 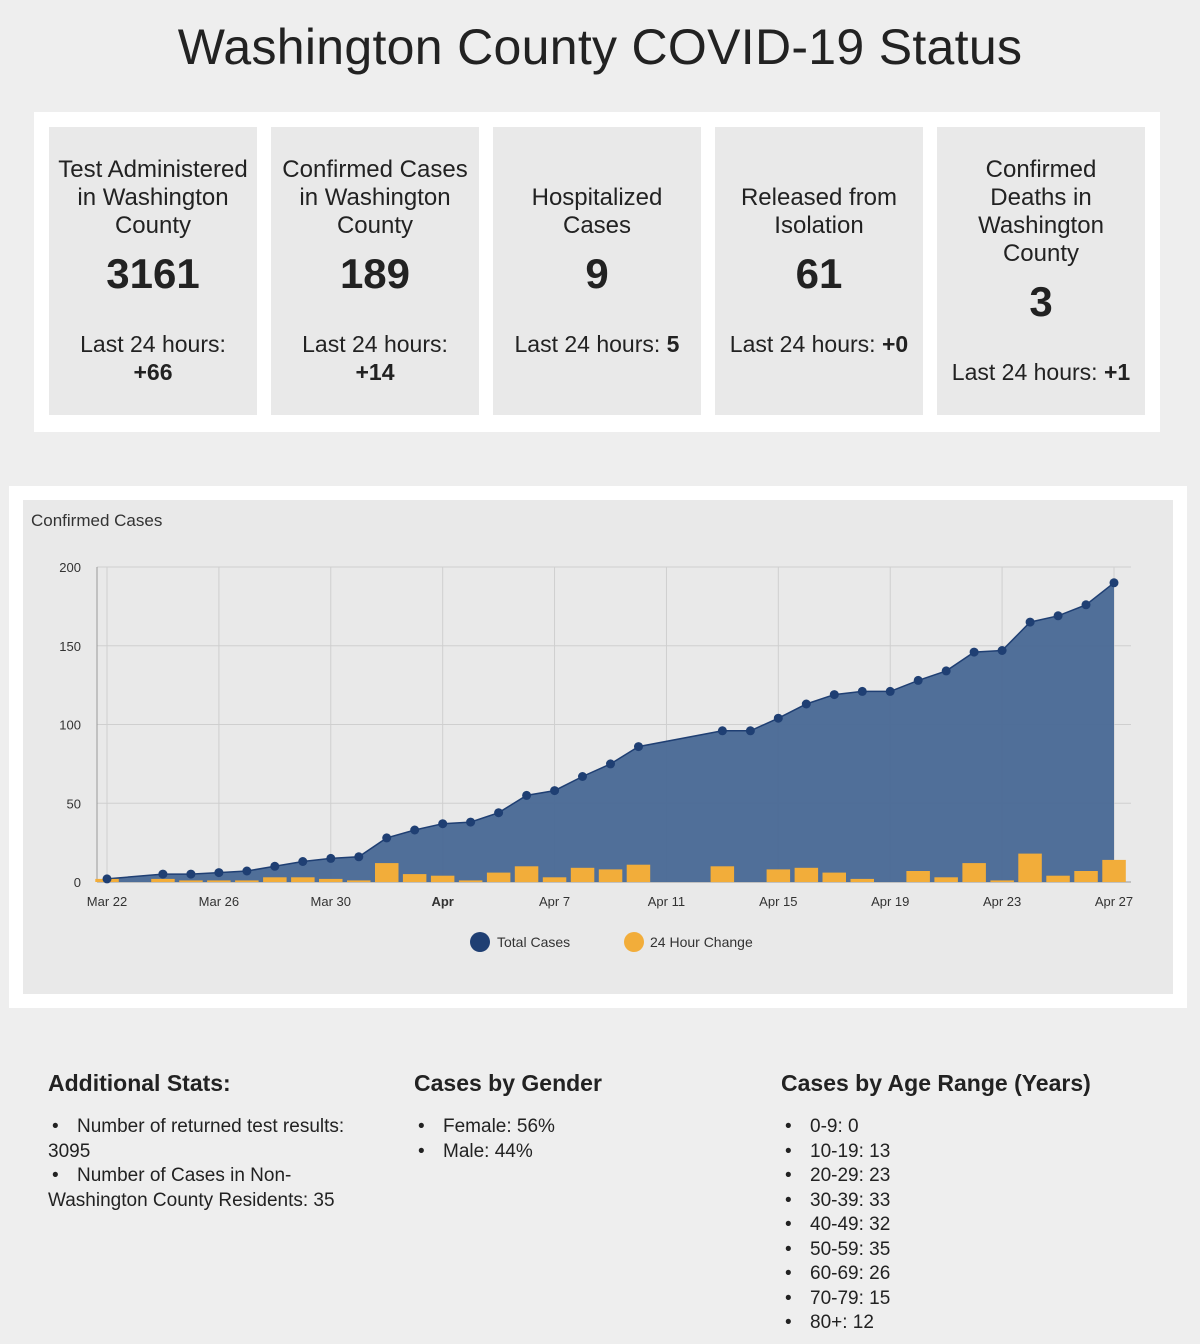 What do you see at coordinates (822, 1126) in the screenshot?
I see `list-item: • 0-9: 0` at bounding box center [822, 1126].